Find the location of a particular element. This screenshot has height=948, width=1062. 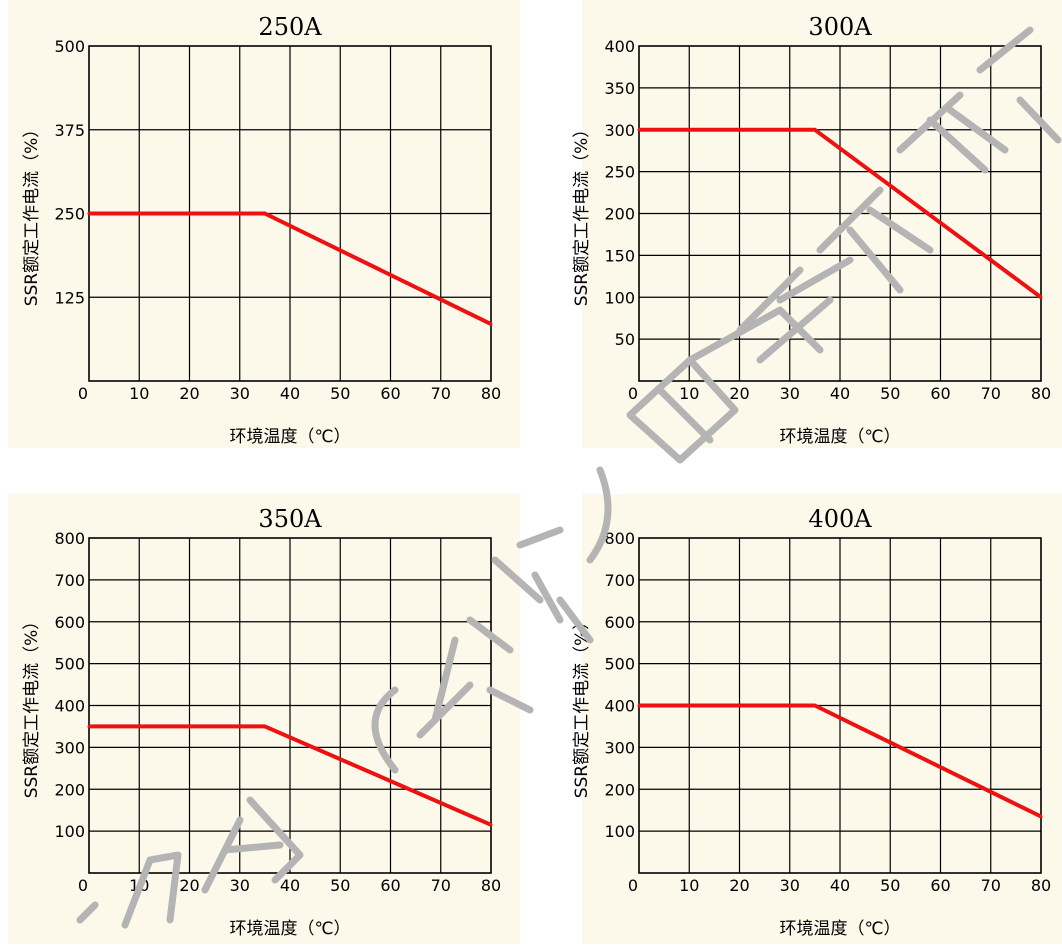

y-tick-label: 150 is located at coordinates (619, 255).